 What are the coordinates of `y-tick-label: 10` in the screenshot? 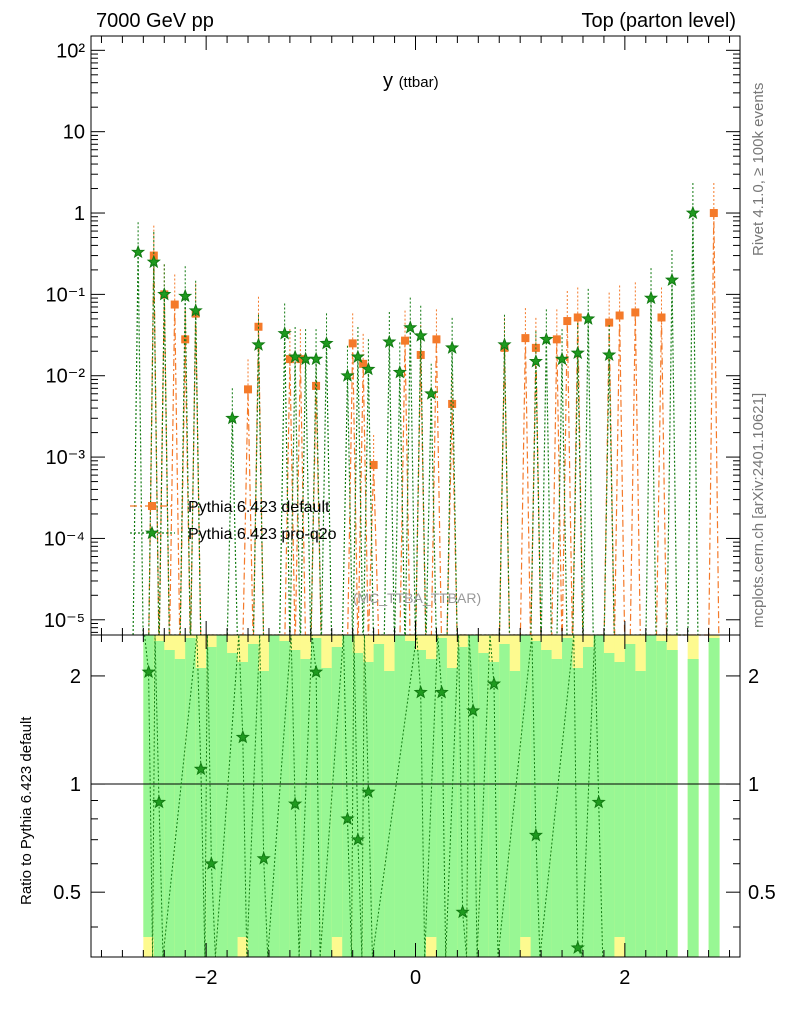 It's located at (74, 133).